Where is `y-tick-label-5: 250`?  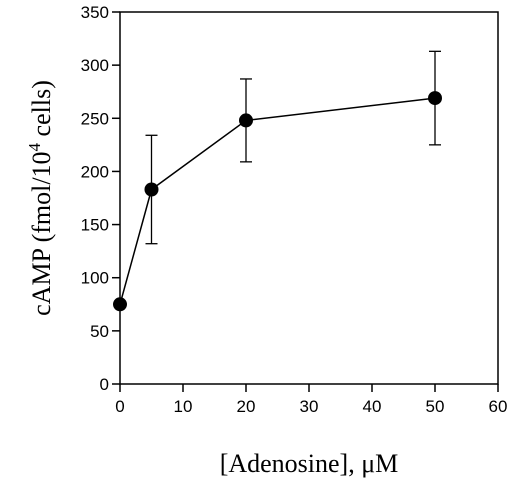
y-tick-label-5: 250 is located at coordinates (95, 118).